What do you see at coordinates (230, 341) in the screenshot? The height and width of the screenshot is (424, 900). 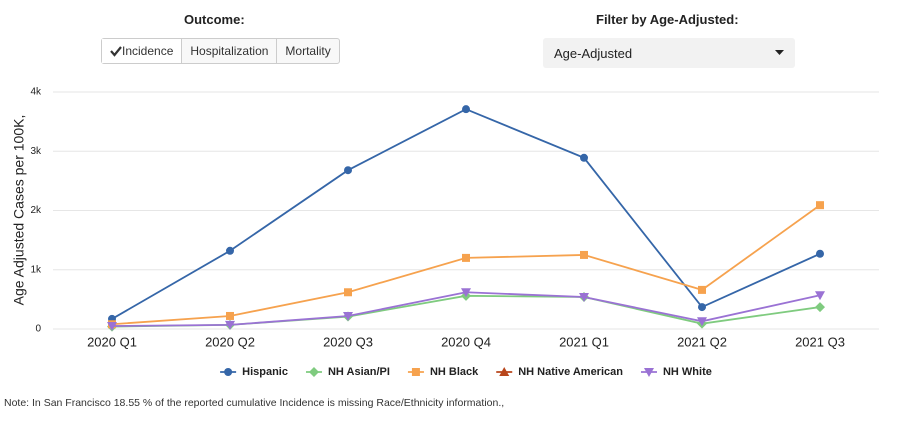 I see `x-tick-label: 2020 Q2` at bounding box center [230, 341].